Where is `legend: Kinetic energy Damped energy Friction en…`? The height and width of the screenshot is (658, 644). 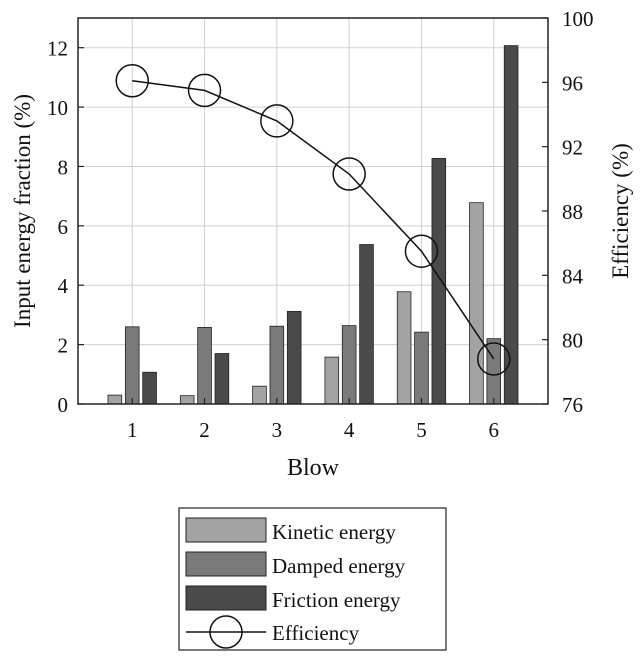 legend: Kinetic energy Damped energy Friction en… is located at coordinates (312, 579).